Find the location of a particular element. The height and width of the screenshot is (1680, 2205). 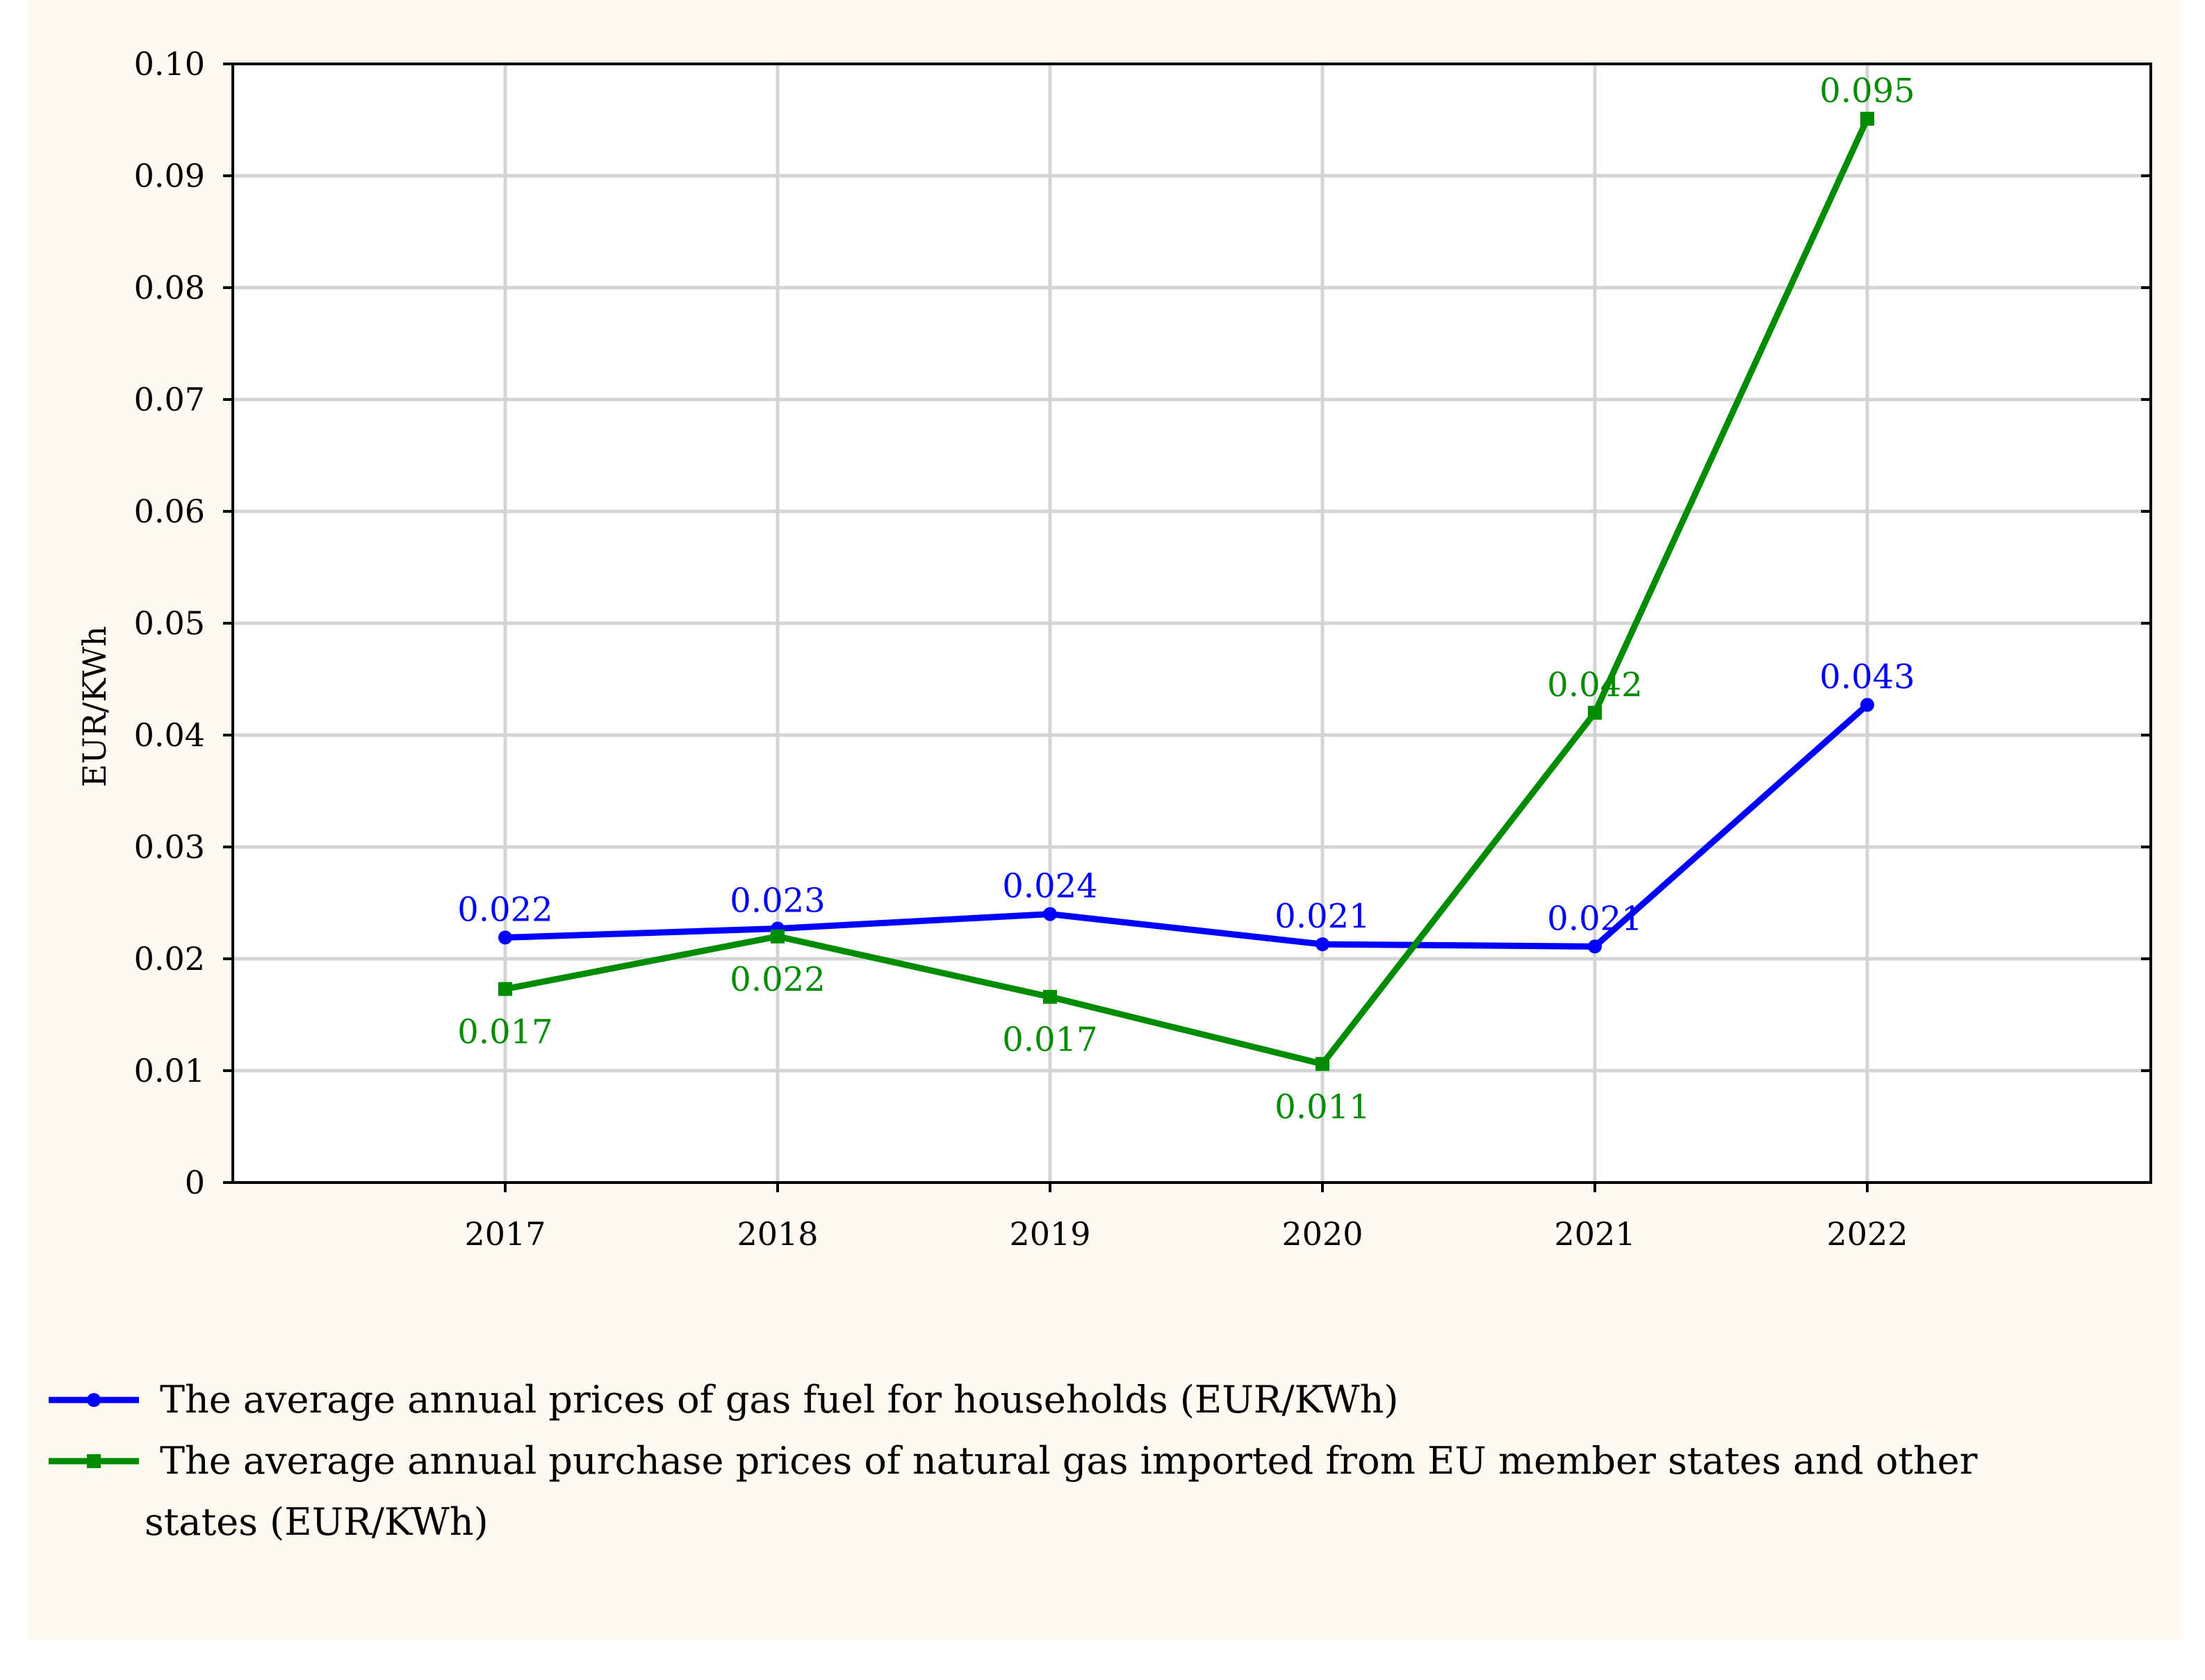

y-tick-label: 0.03 is located at coordinates (169, 847).